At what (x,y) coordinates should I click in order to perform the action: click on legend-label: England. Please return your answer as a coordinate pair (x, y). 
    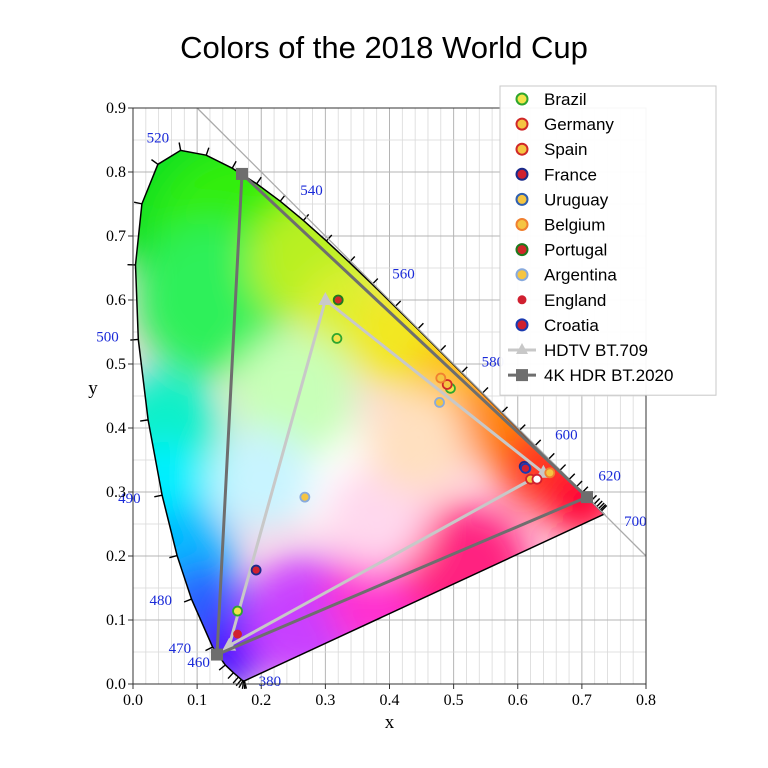
    Looking at the image, I should click on (575, 300).